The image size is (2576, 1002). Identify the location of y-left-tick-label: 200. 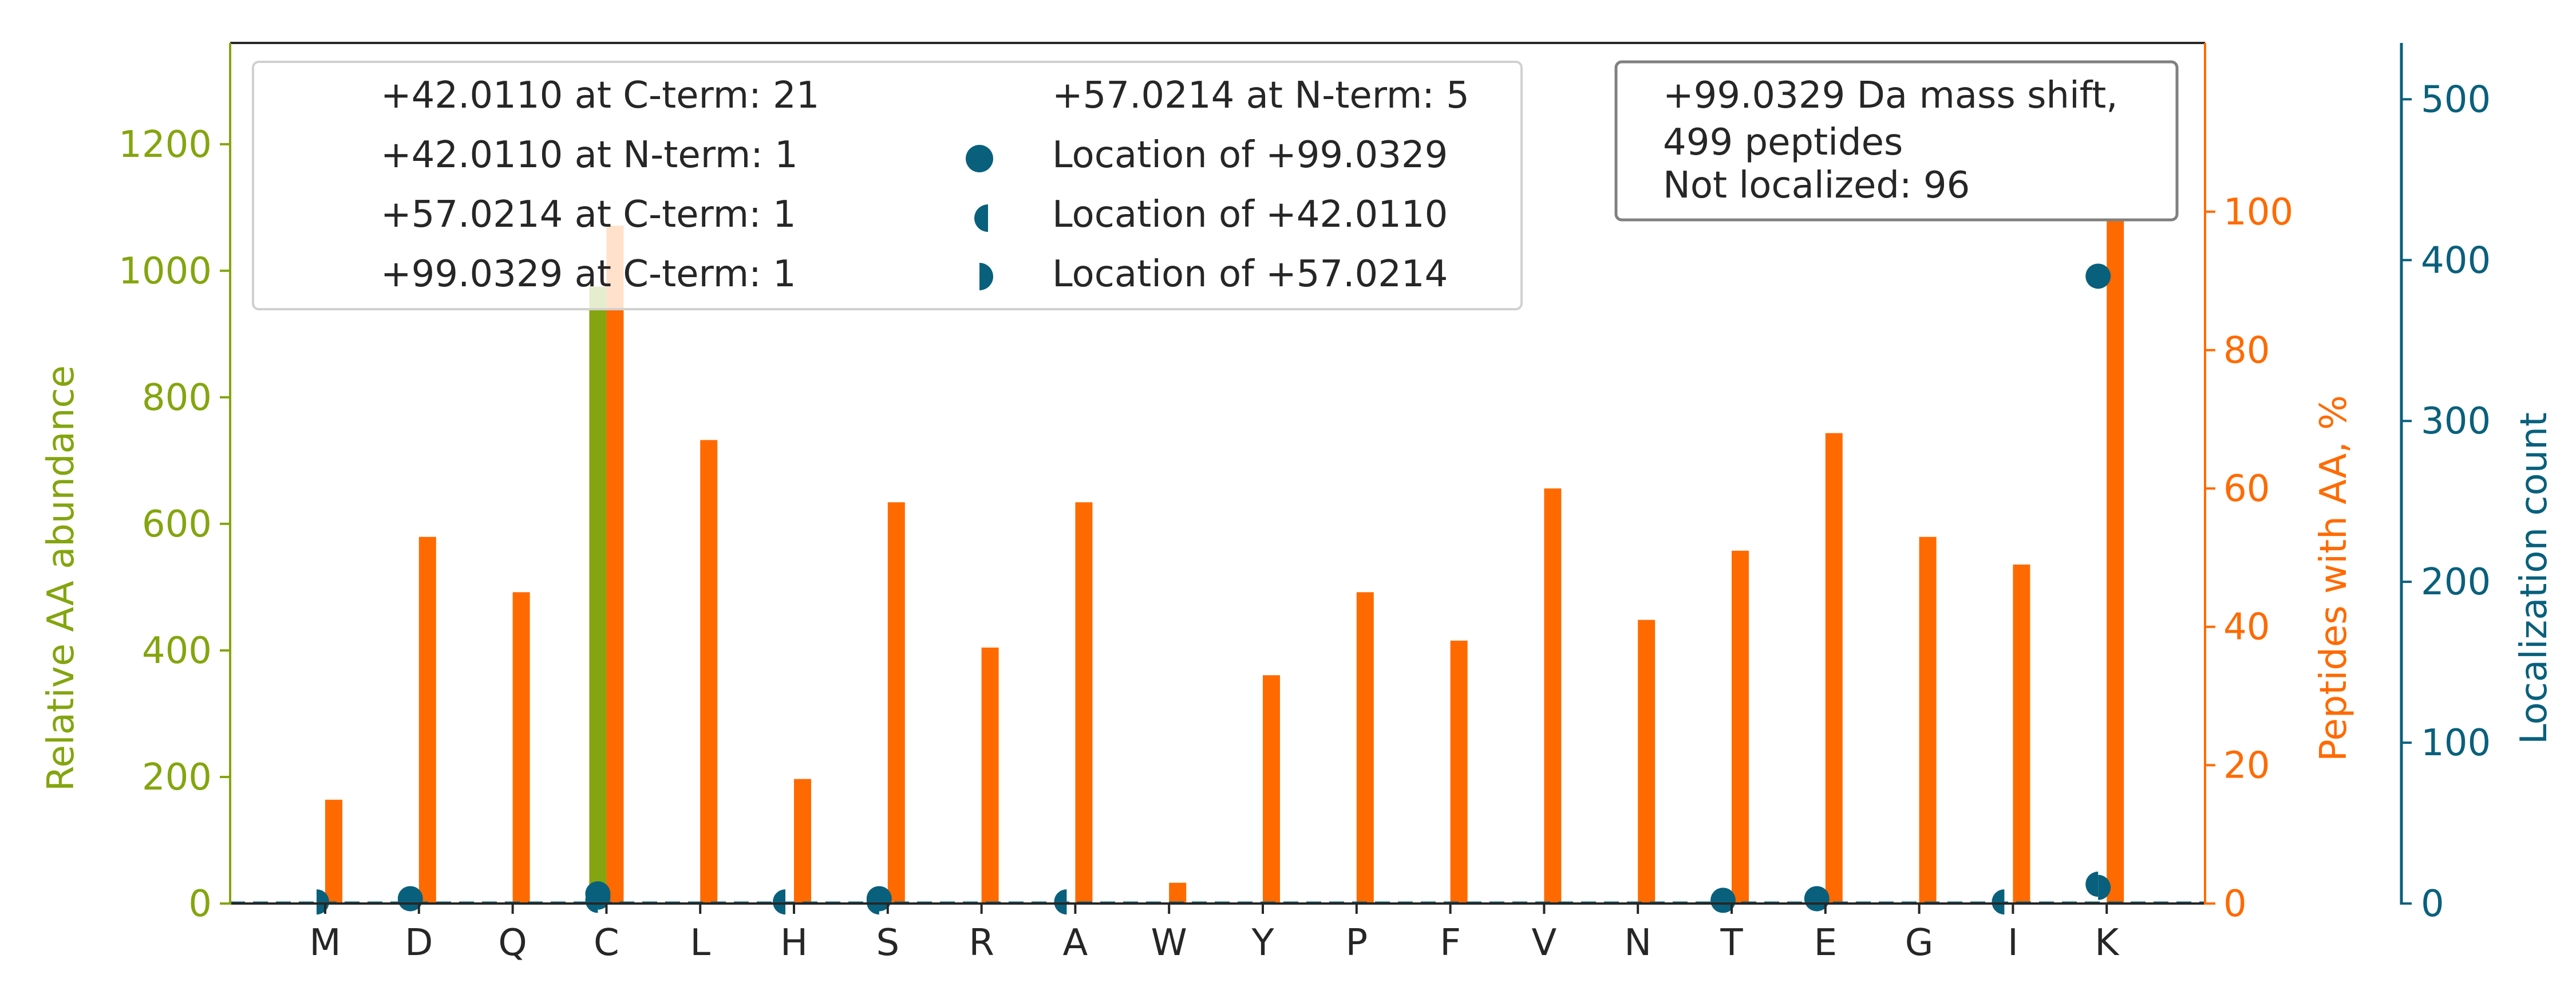
(177, 778).